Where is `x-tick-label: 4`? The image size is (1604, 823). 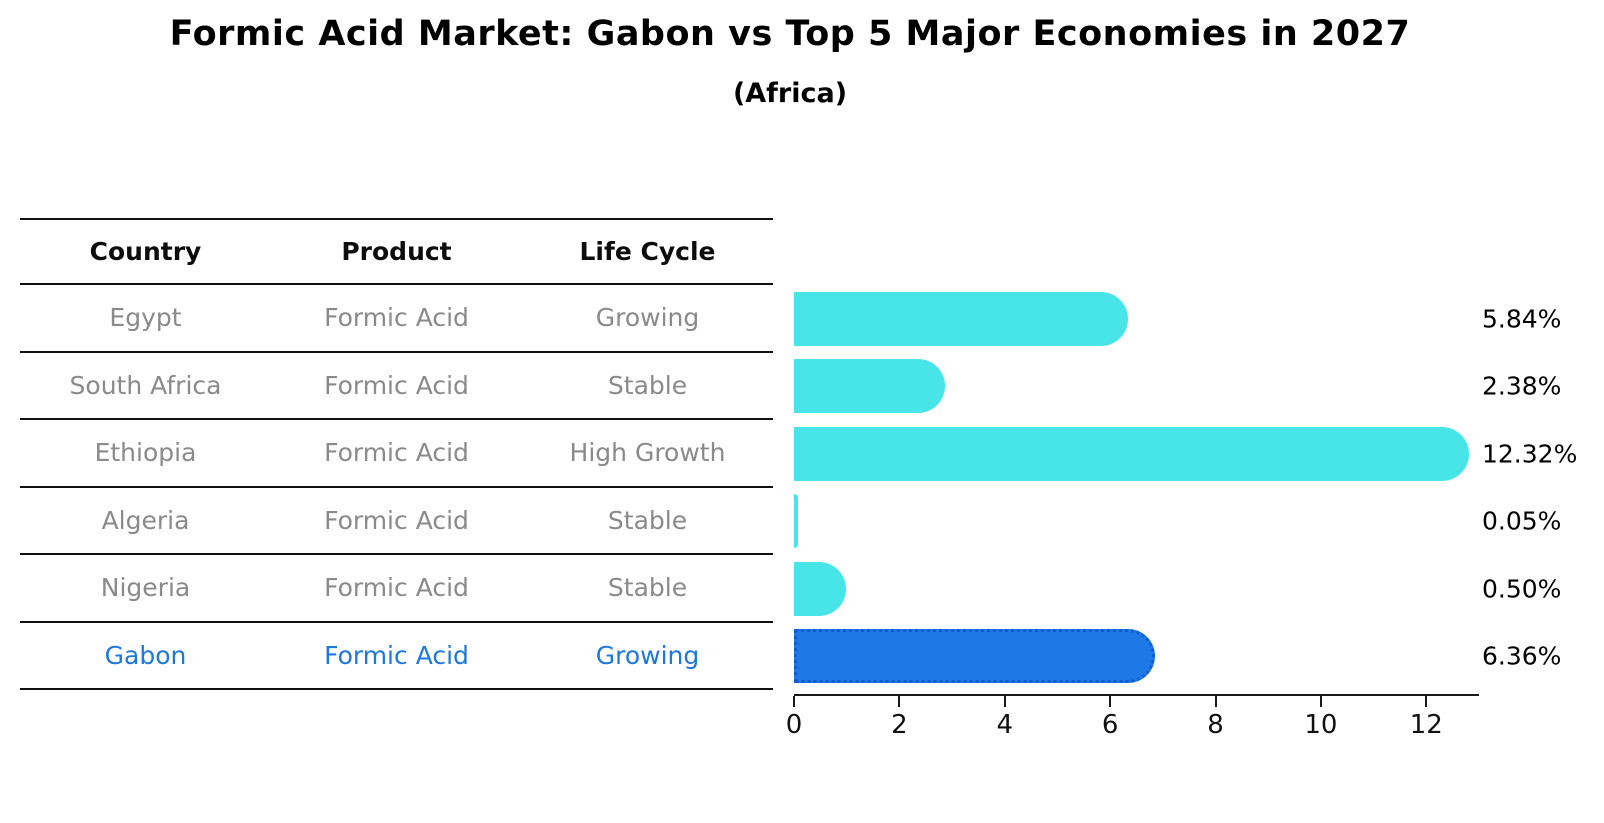 x-tick-label: 4 is located at coordinates (1005, 725).